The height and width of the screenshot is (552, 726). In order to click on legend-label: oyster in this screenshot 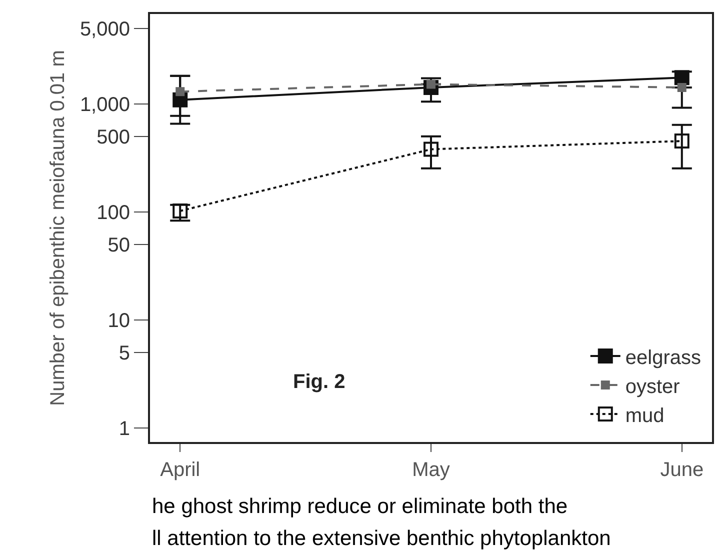, I will do `click(652, 387)`.